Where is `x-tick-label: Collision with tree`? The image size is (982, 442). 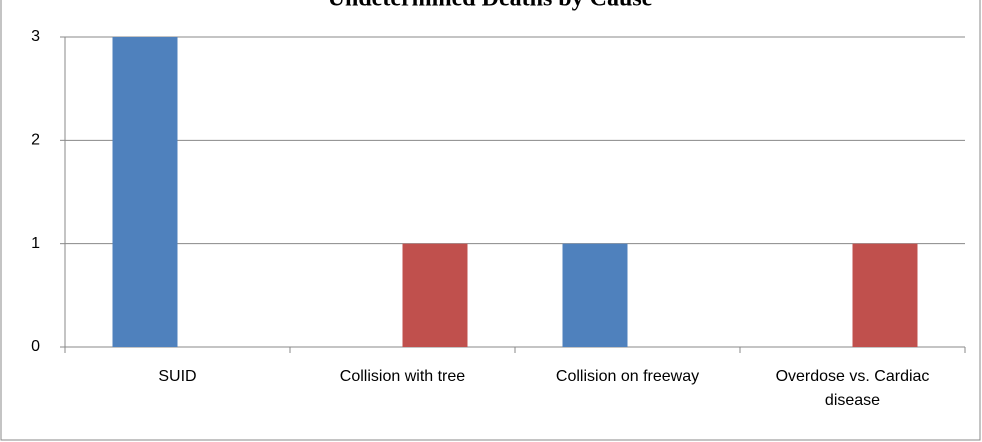 x-tick-label: Collision with tree is located at coordinates (402, 376).